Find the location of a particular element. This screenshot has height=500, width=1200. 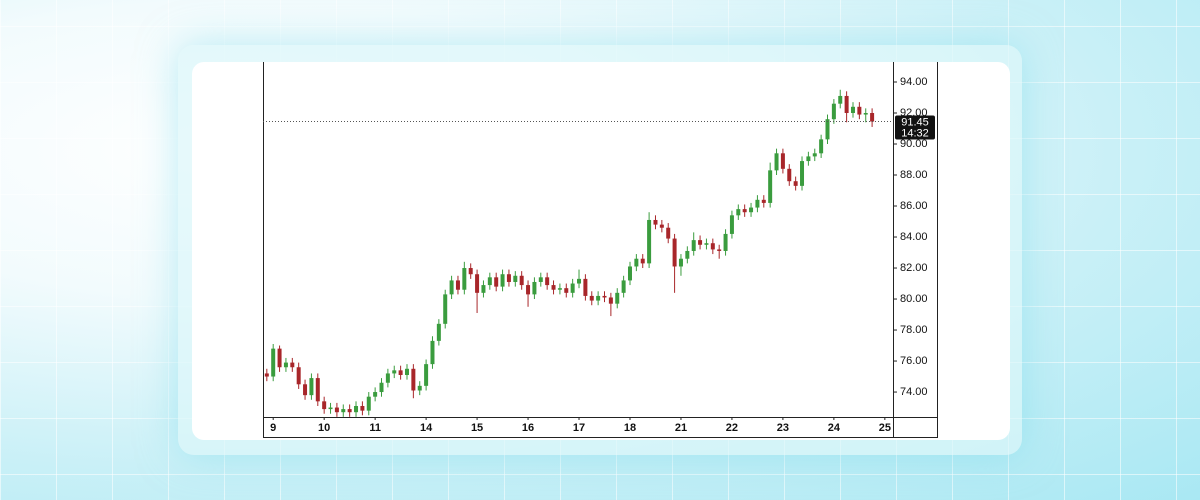

last-price-label: 91.45 is located at coordinates (915, 122).